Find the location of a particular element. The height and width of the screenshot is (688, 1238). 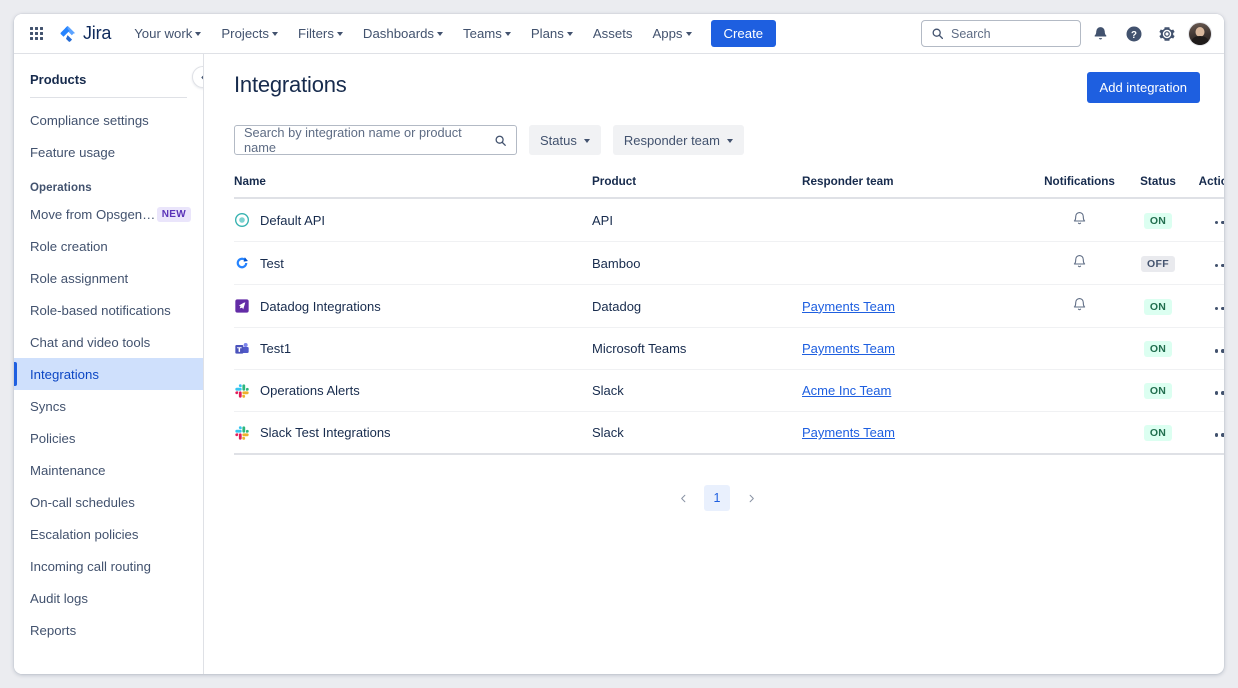

sidebar-item-label: Chat and video tools is located at coordinates (90, 342).